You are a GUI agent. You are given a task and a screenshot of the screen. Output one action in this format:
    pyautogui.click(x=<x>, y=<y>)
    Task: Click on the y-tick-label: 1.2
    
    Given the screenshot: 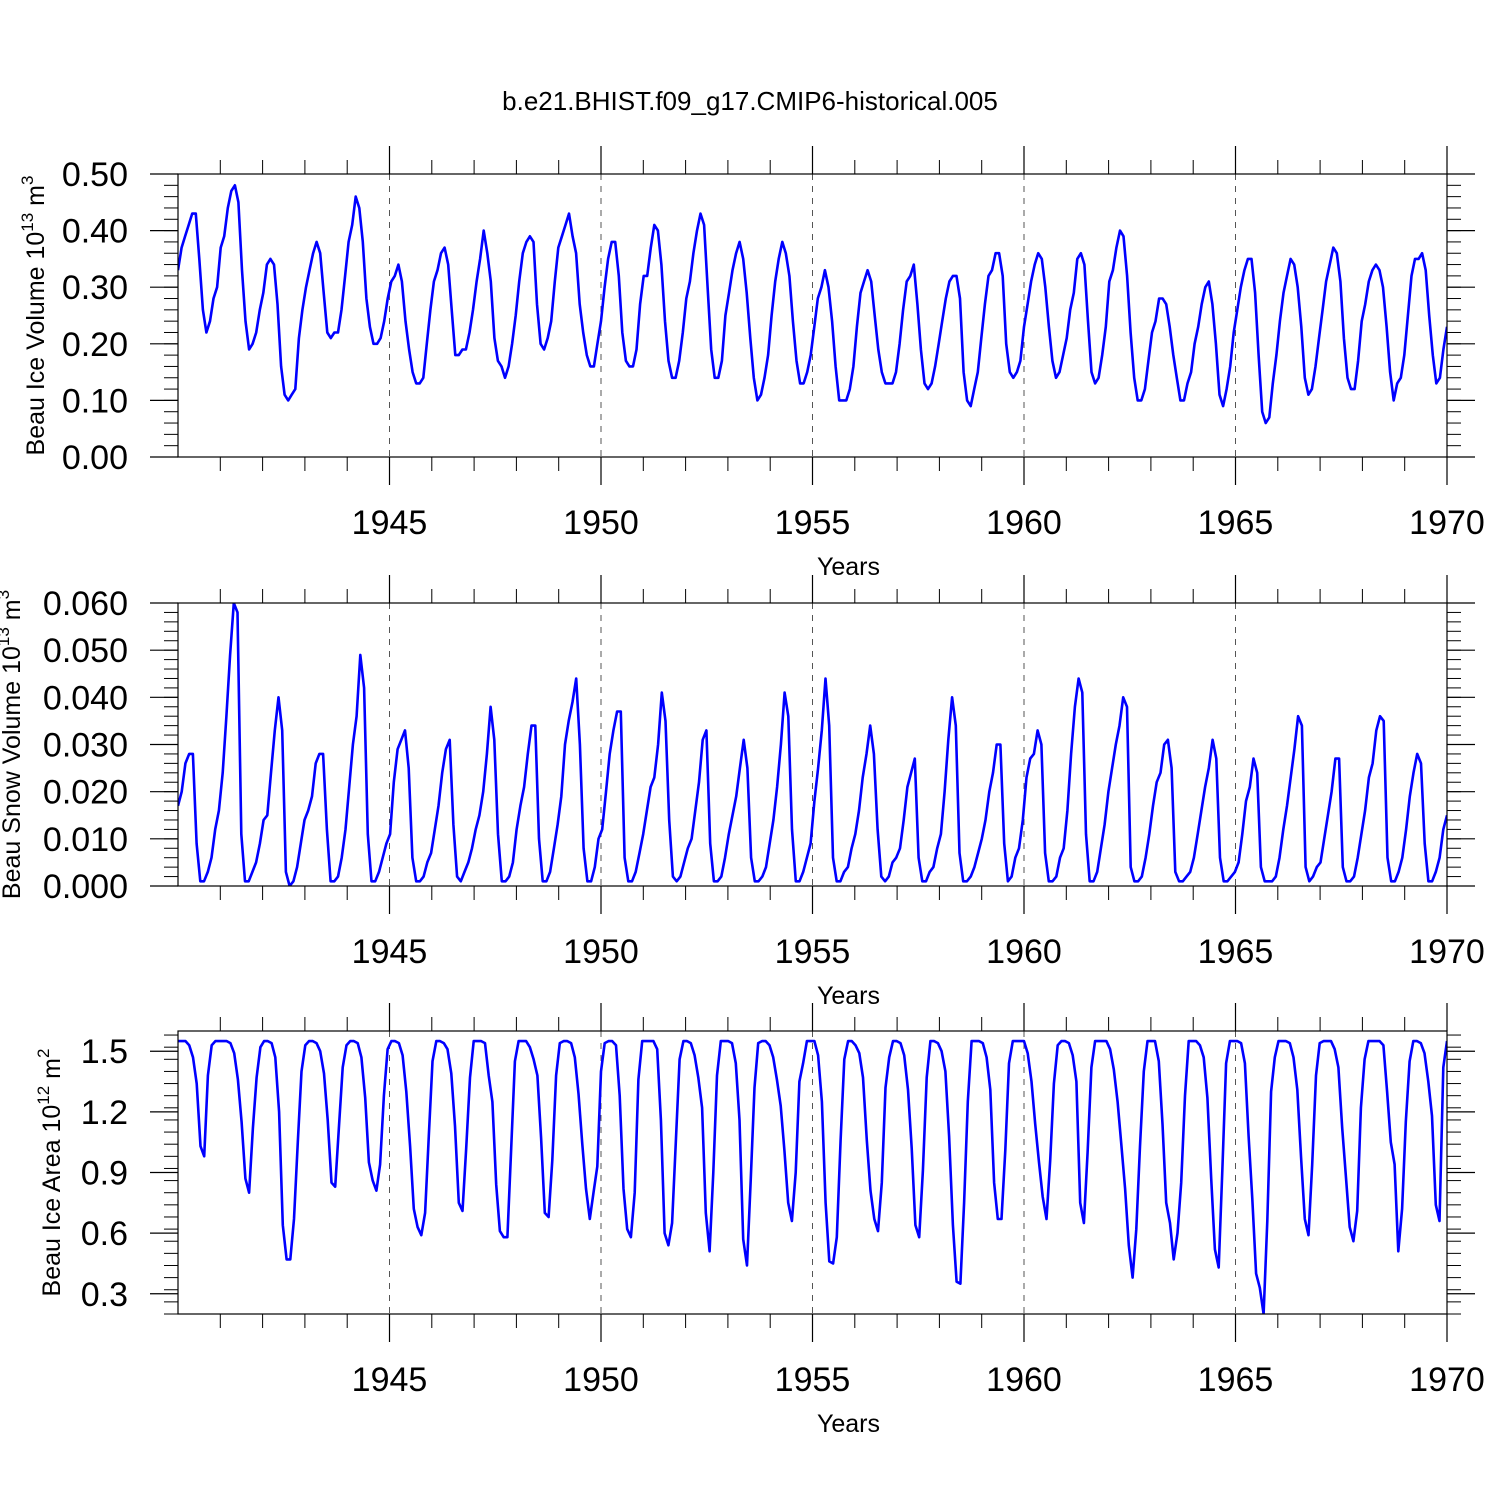 What is the action you would take?
    pyautogui.click(x=104, y=1113)
    